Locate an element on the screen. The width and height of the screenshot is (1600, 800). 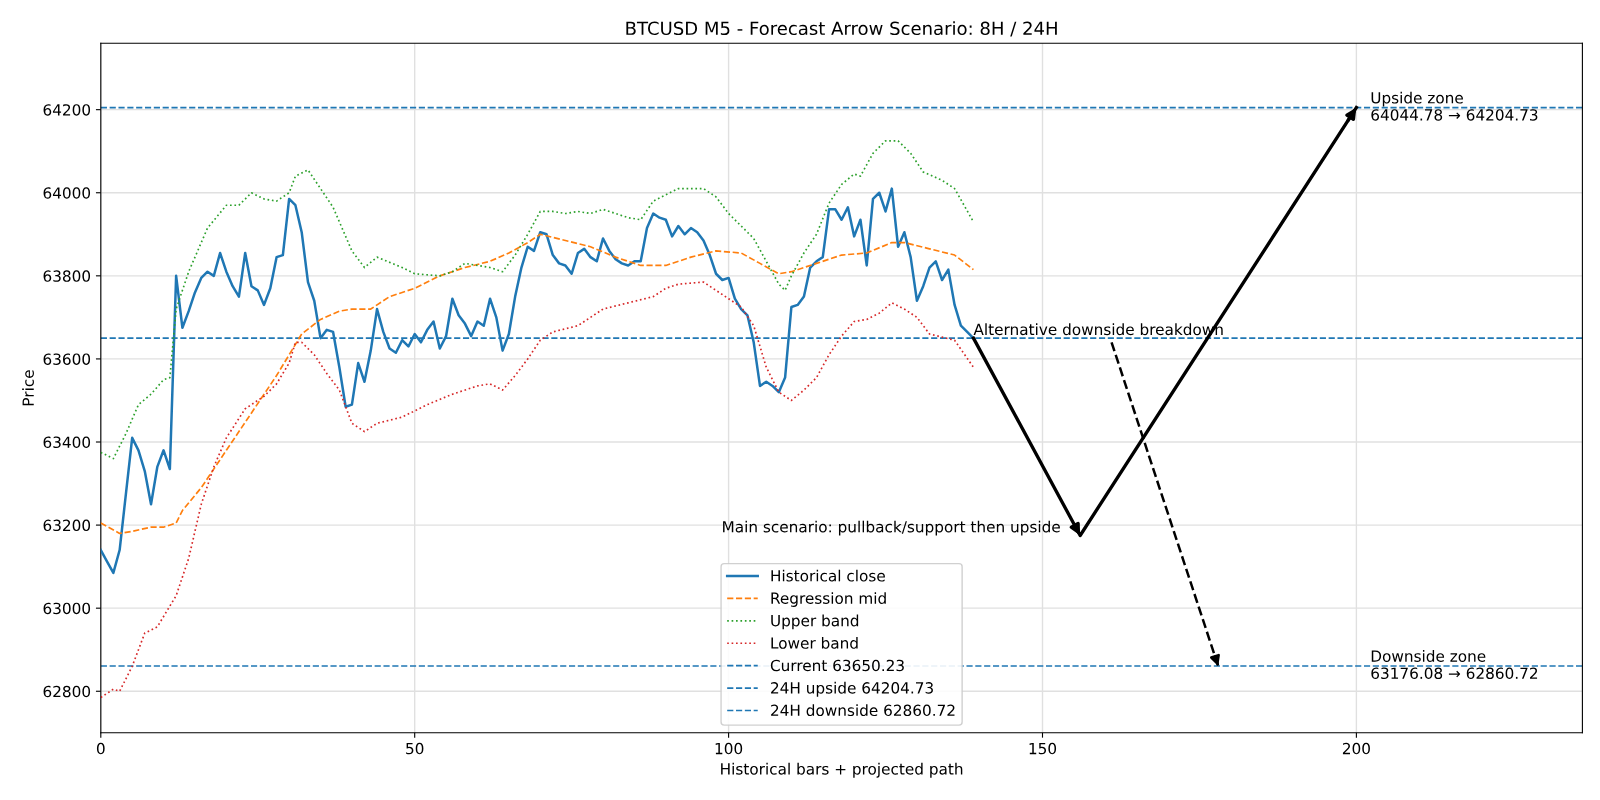
y-tick-label: 63800 is located at coordinates (67, 276).